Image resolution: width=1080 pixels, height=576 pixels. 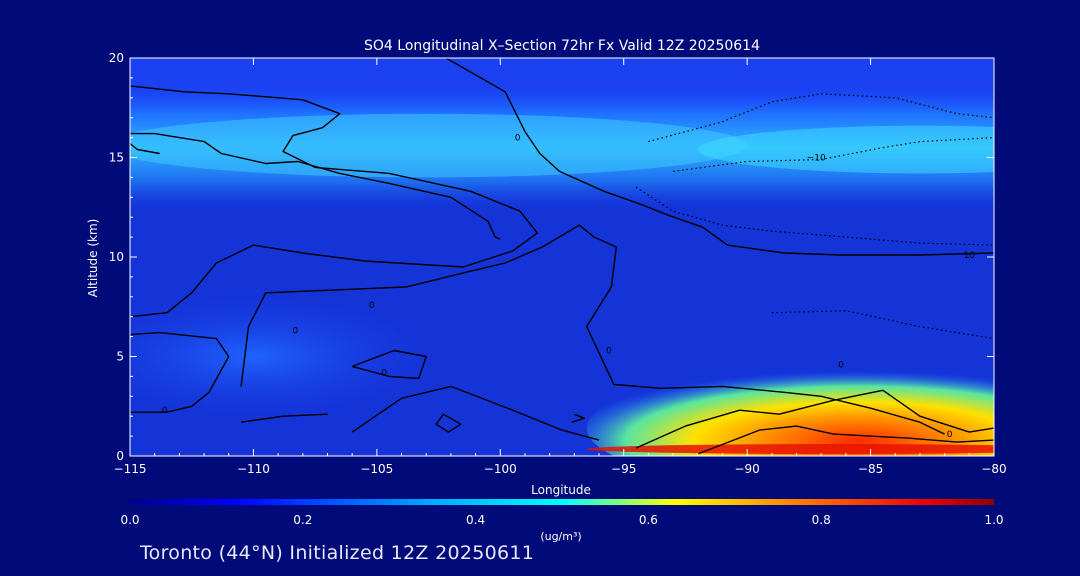 I want to click on y-axis-label: Altitude (km), so click(x=93, y=258).